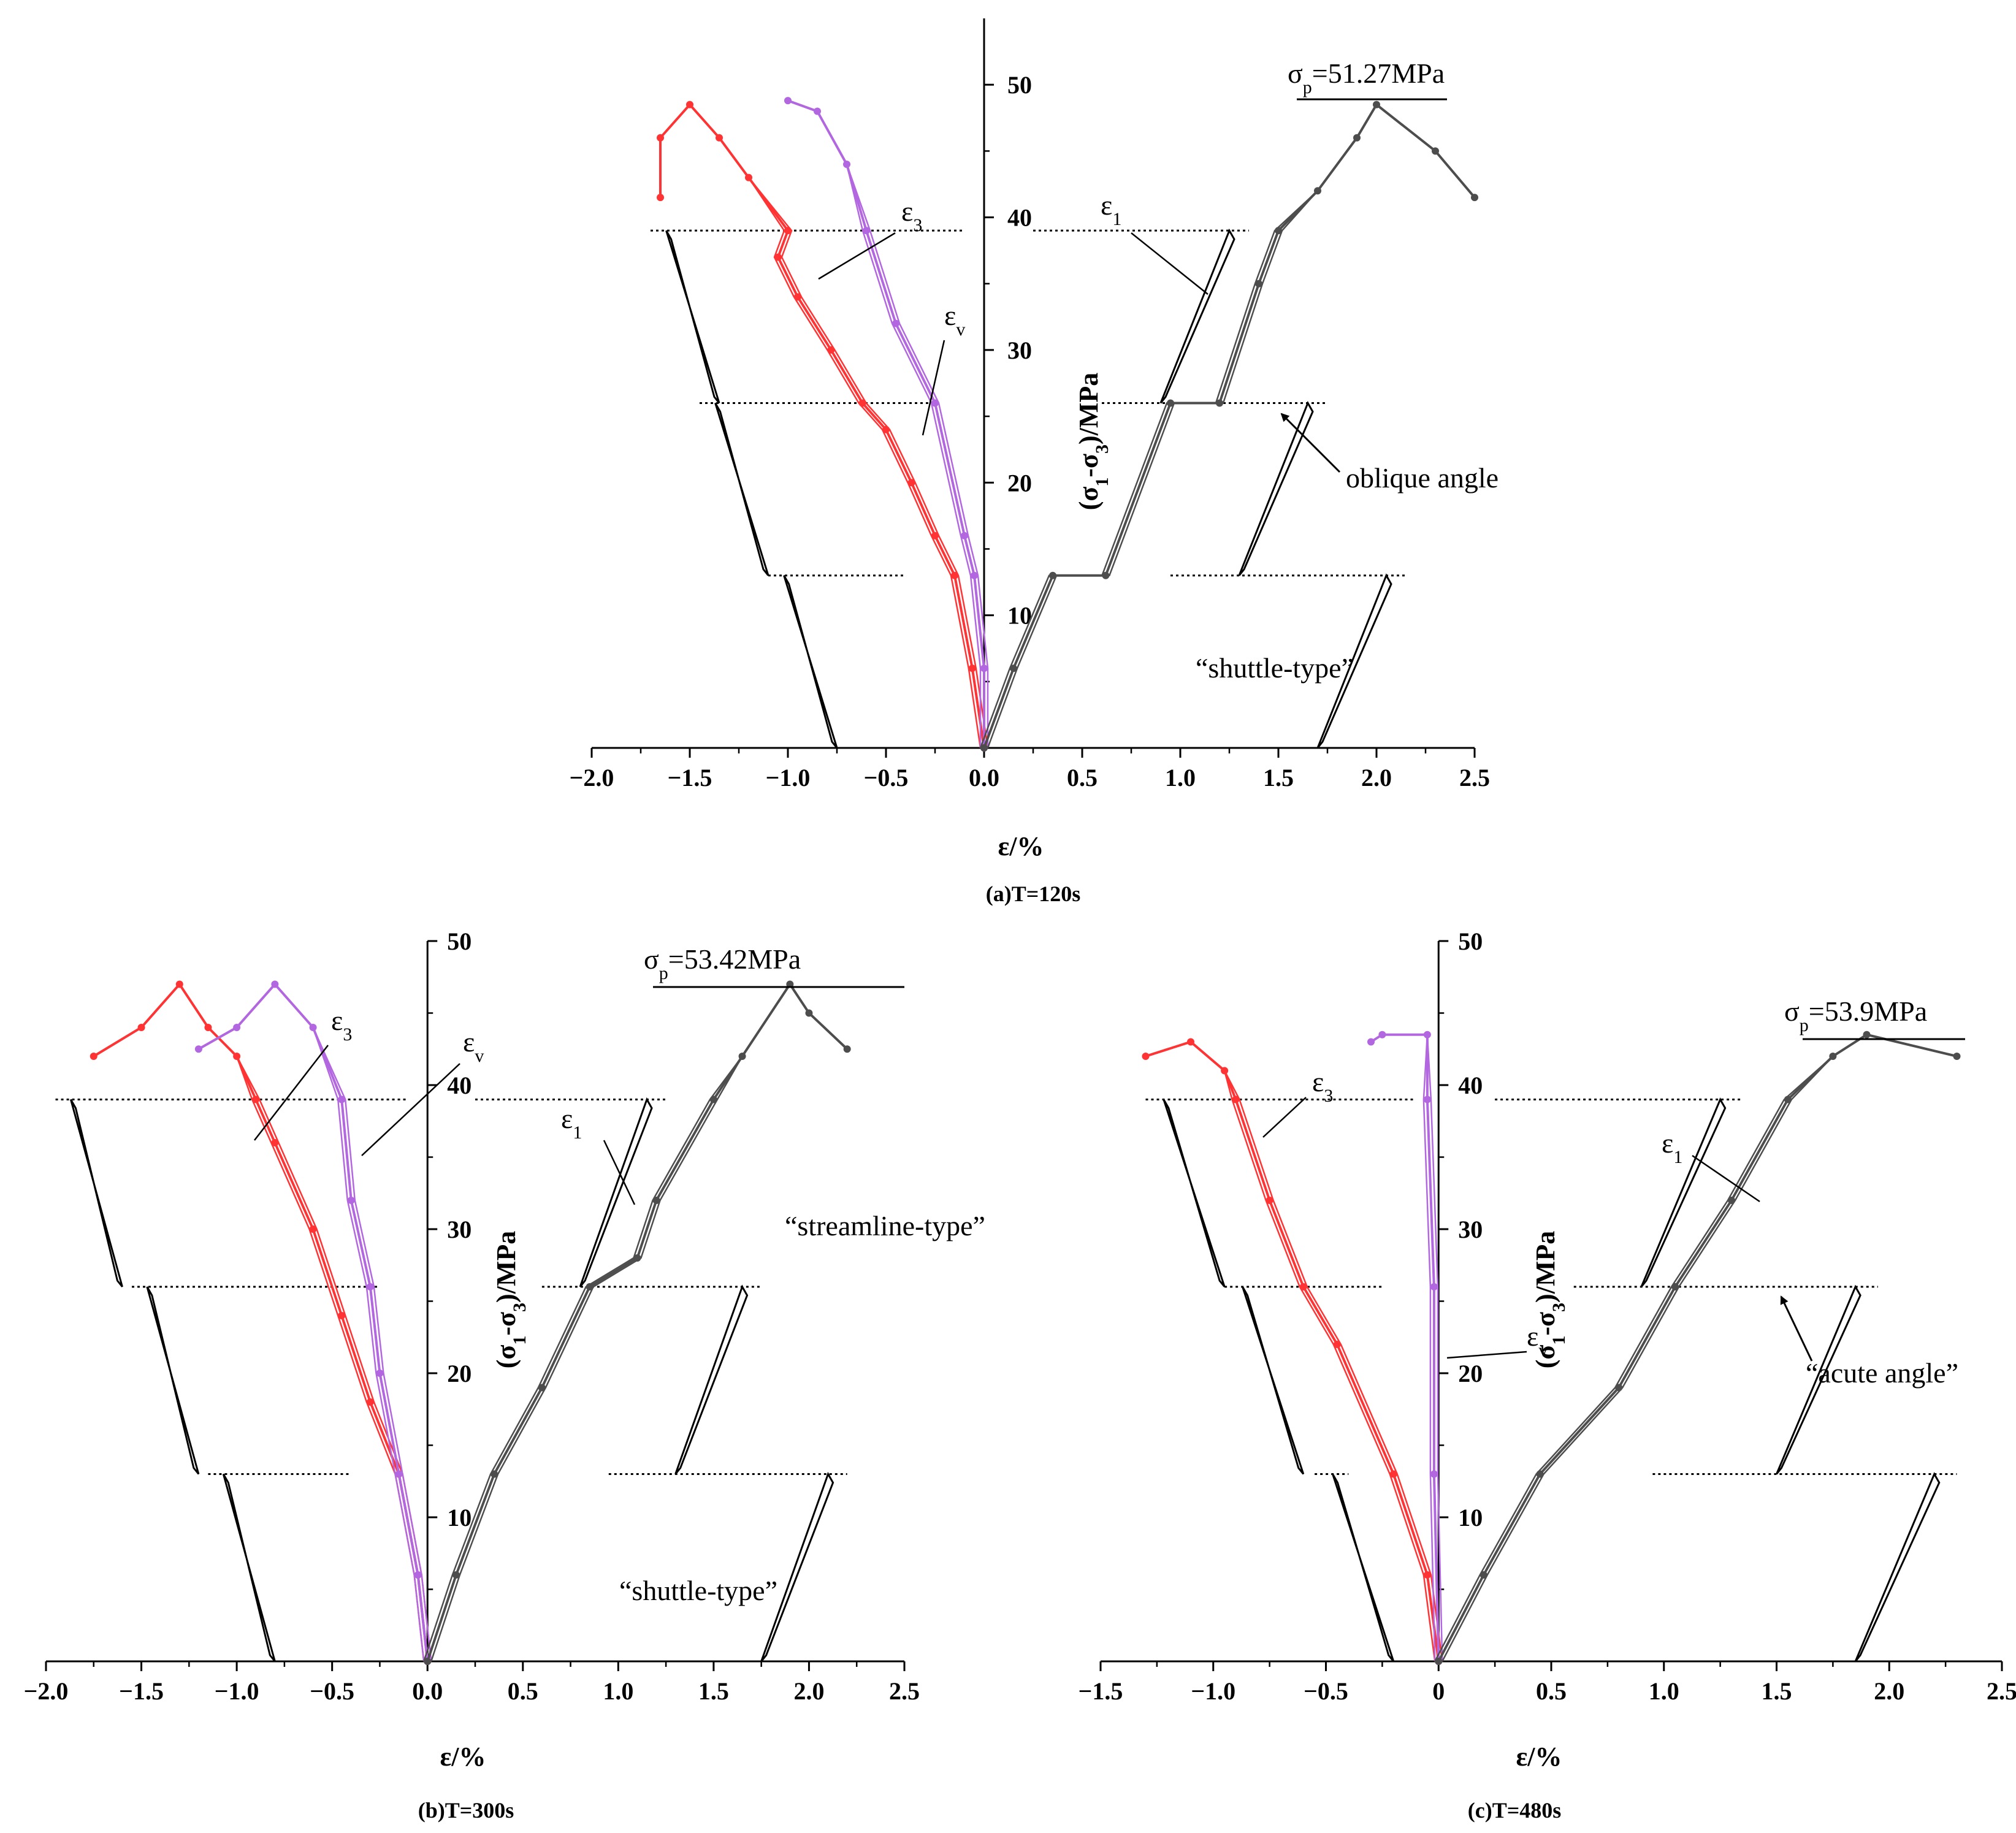 Image resolution: width=2016 pixels, height=1833 pixels. Describe the element at coordinates (1515, 1810) in the screenshot. I see `panel-caption: (c)T=480s` at that location.